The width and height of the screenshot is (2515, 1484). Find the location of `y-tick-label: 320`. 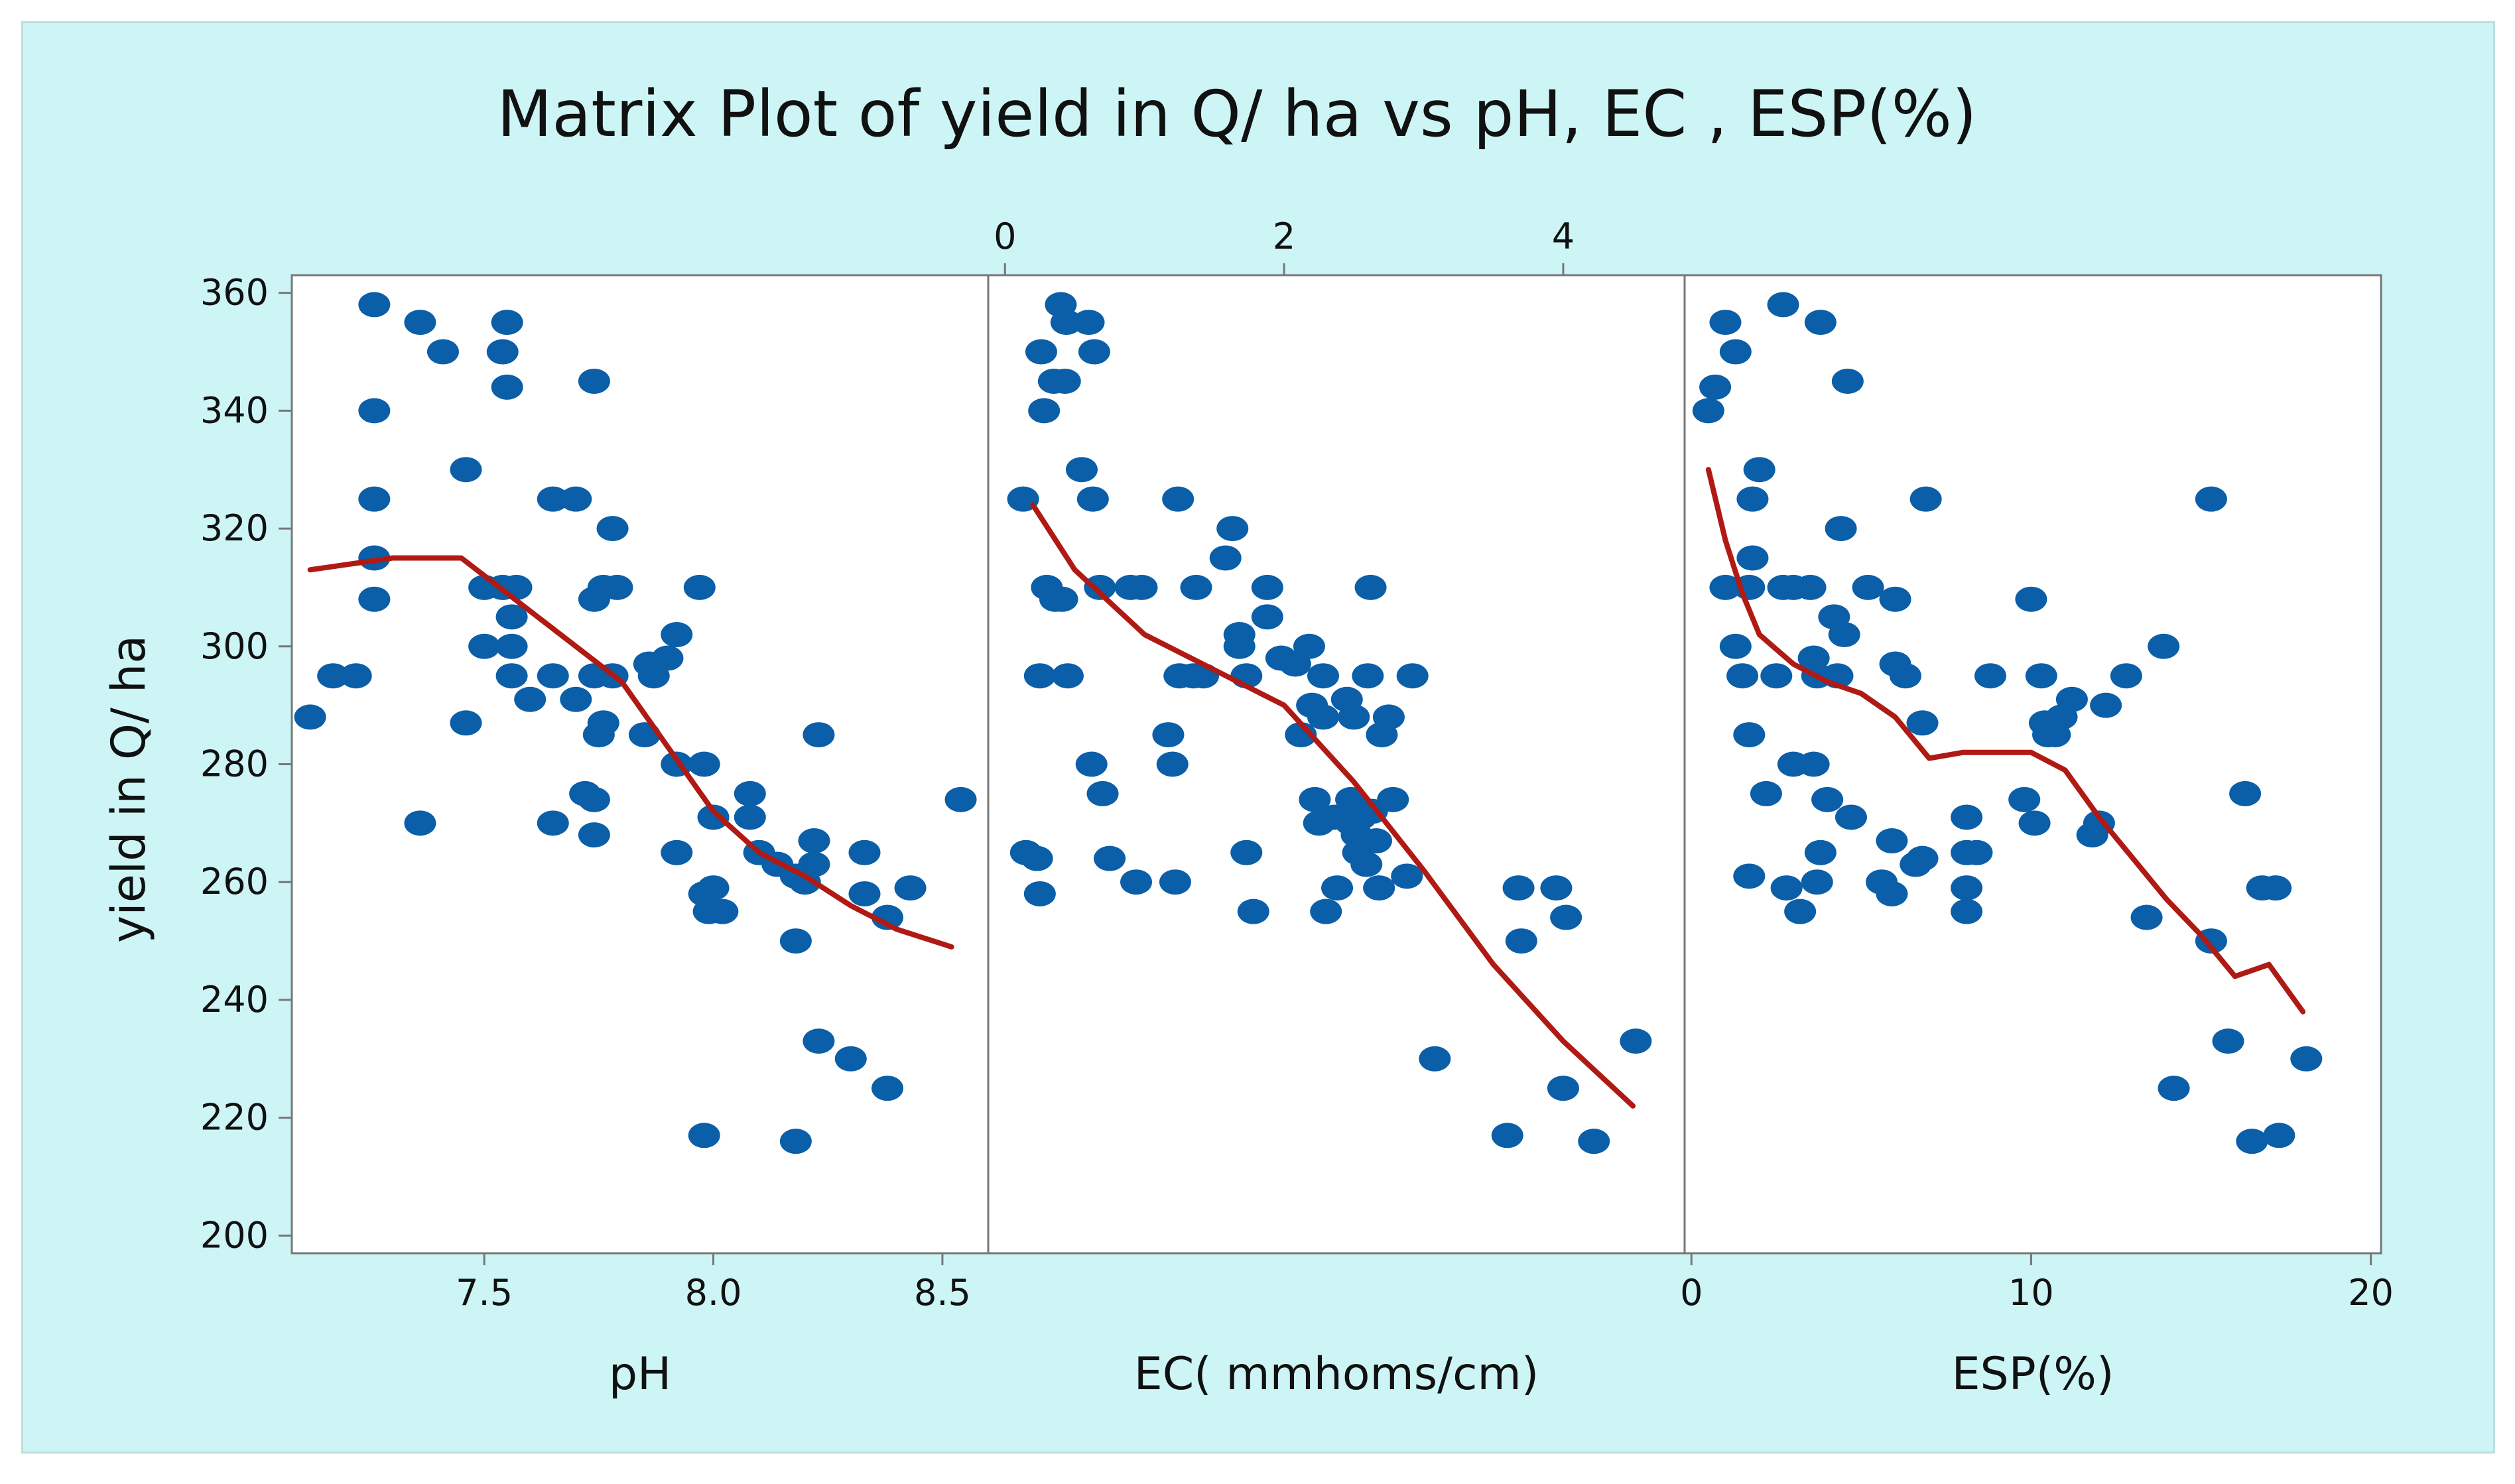

y-tick-label: 320 is located at coordinates (234, 528).